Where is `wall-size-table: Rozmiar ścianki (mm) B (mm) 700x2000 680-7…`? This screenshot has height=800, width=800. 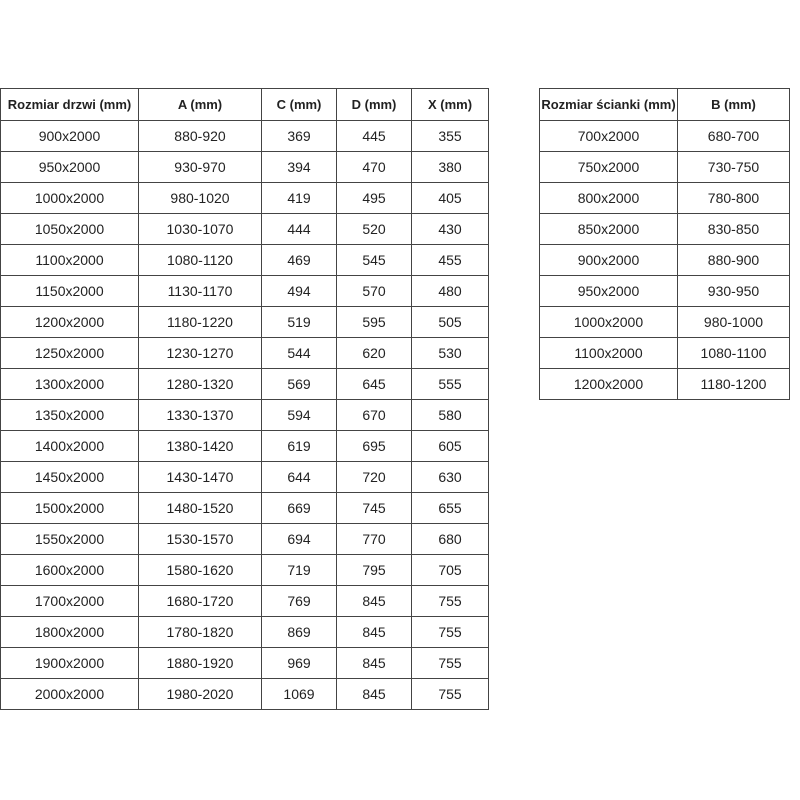 wall-size-table: Rozmiar ścianki (mm) B (mm) 700x2000 680-7… is located at coordinates (664, 244).